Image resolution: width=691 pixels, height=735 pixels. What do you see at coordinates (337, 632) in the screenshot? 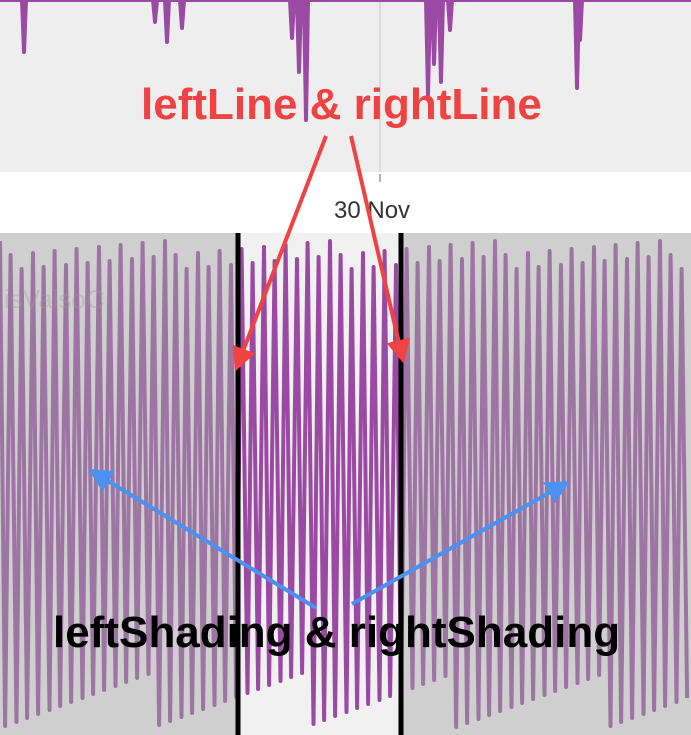
I see `shading-annotation-label: leftShading & rightShading` at bounding box center [337, 632].